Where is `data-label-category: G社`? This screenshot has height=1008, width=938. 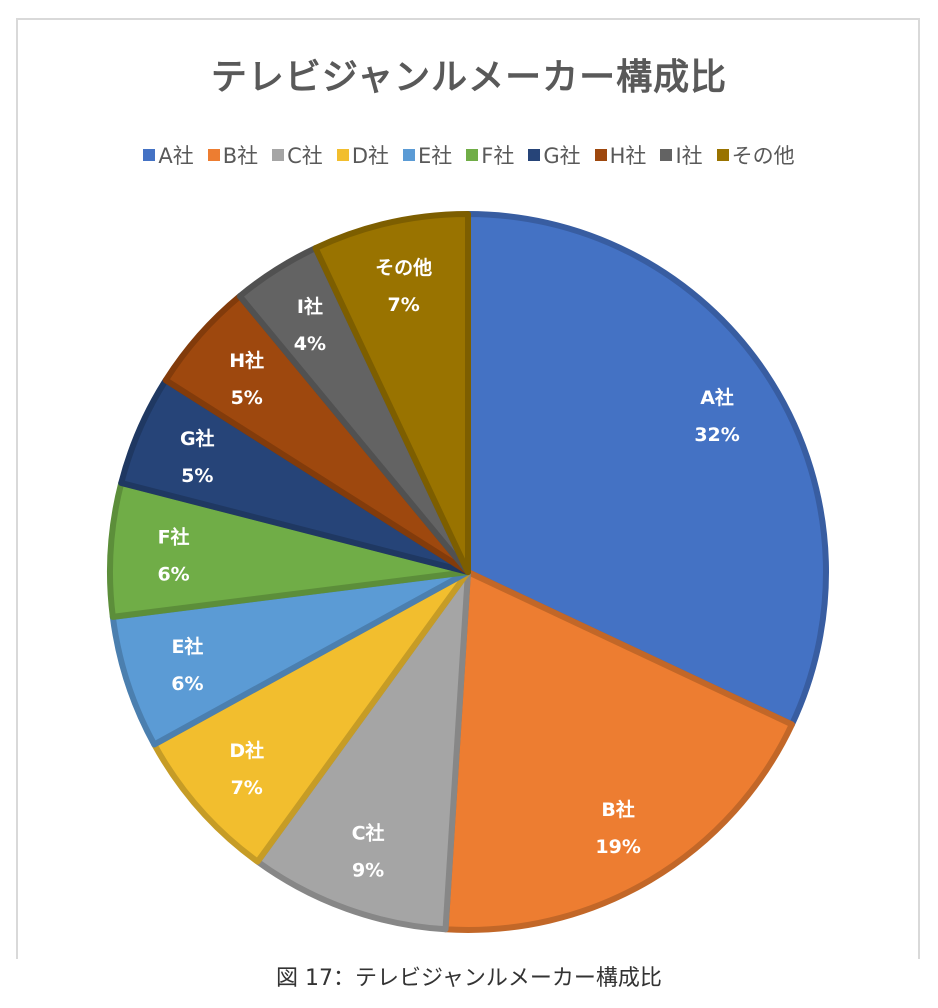
data-label-category: G社 is located at coordinates (197, 438).